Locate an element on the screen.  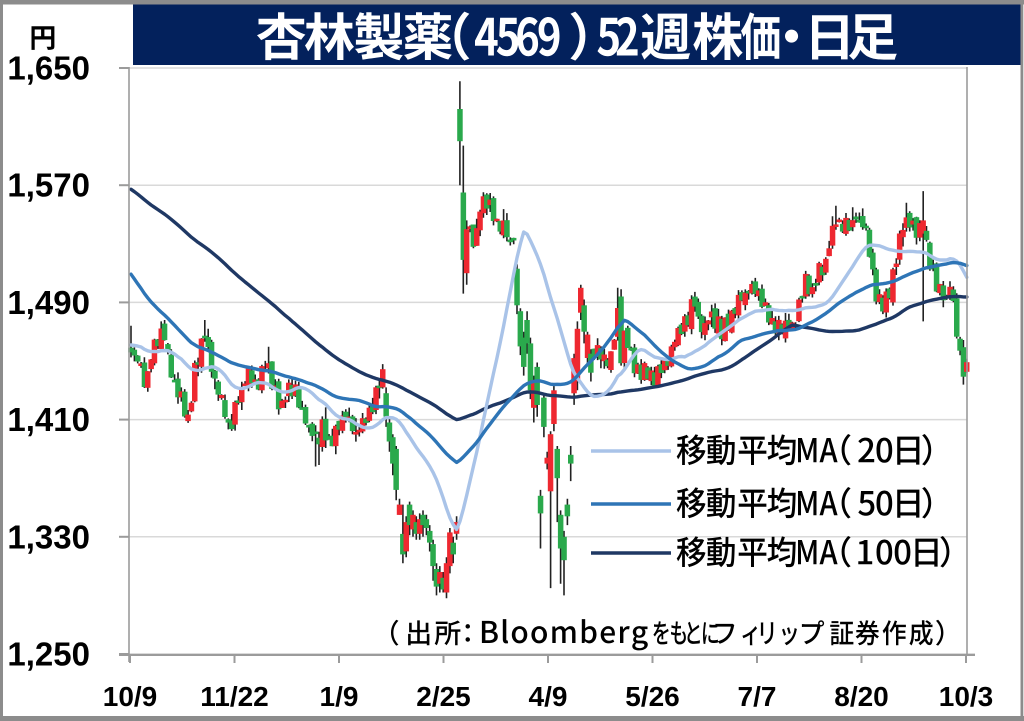
svg-text: 1,330 is located at coordinates (48, 536).